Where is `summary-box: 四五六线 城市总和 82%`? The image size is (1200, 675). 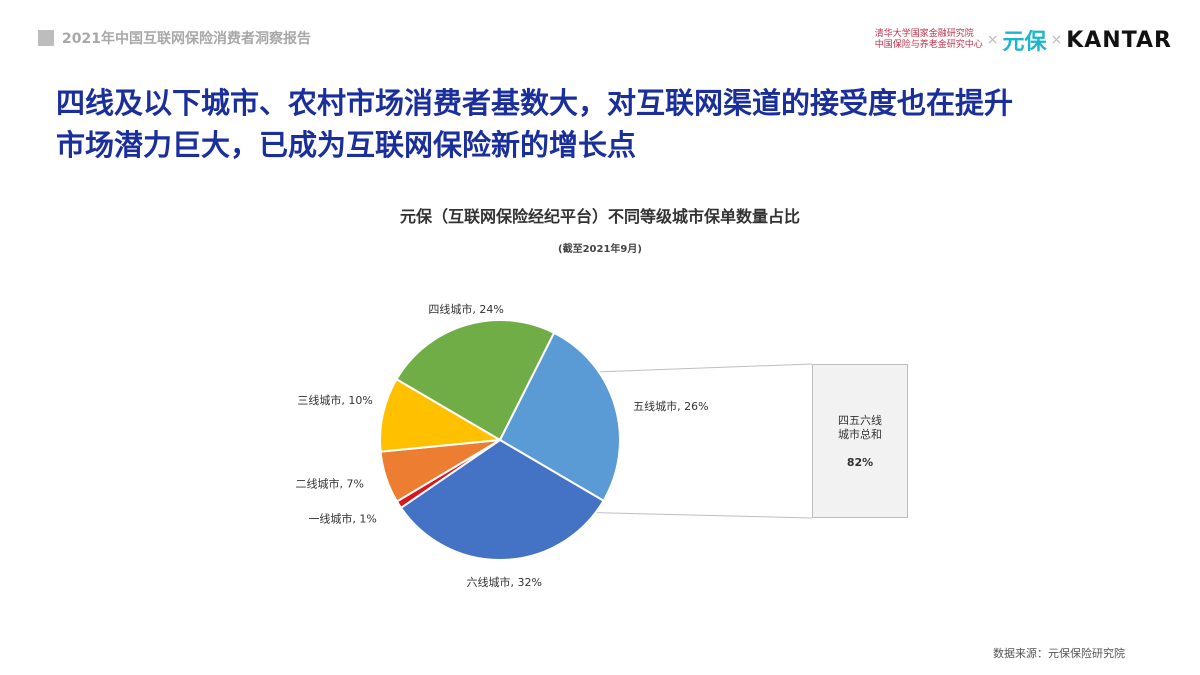 summary-box: 四五六线 城市总和 82% is located at coordinates (860, 441).